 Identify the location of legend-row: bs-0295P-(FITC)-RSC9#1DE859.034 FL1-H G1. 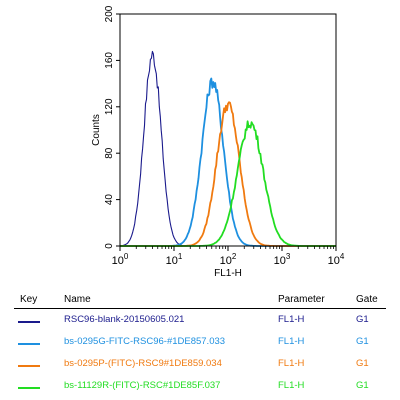
(200, 365).